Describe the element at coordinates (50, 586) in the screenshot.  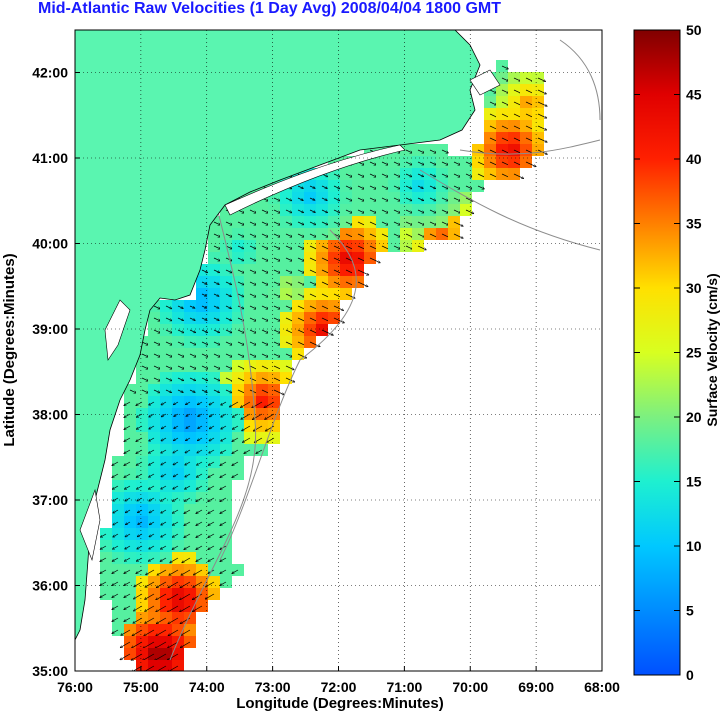
I see `lat-tick-label: 36:00` at that location.